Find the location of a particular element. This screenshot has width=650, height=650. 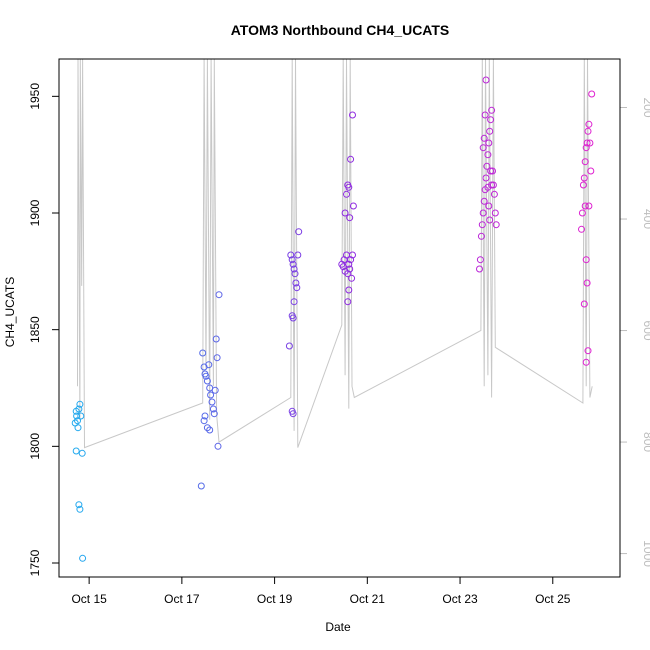

y2-tick-label: 1000 is located at coordinates (645, 553).